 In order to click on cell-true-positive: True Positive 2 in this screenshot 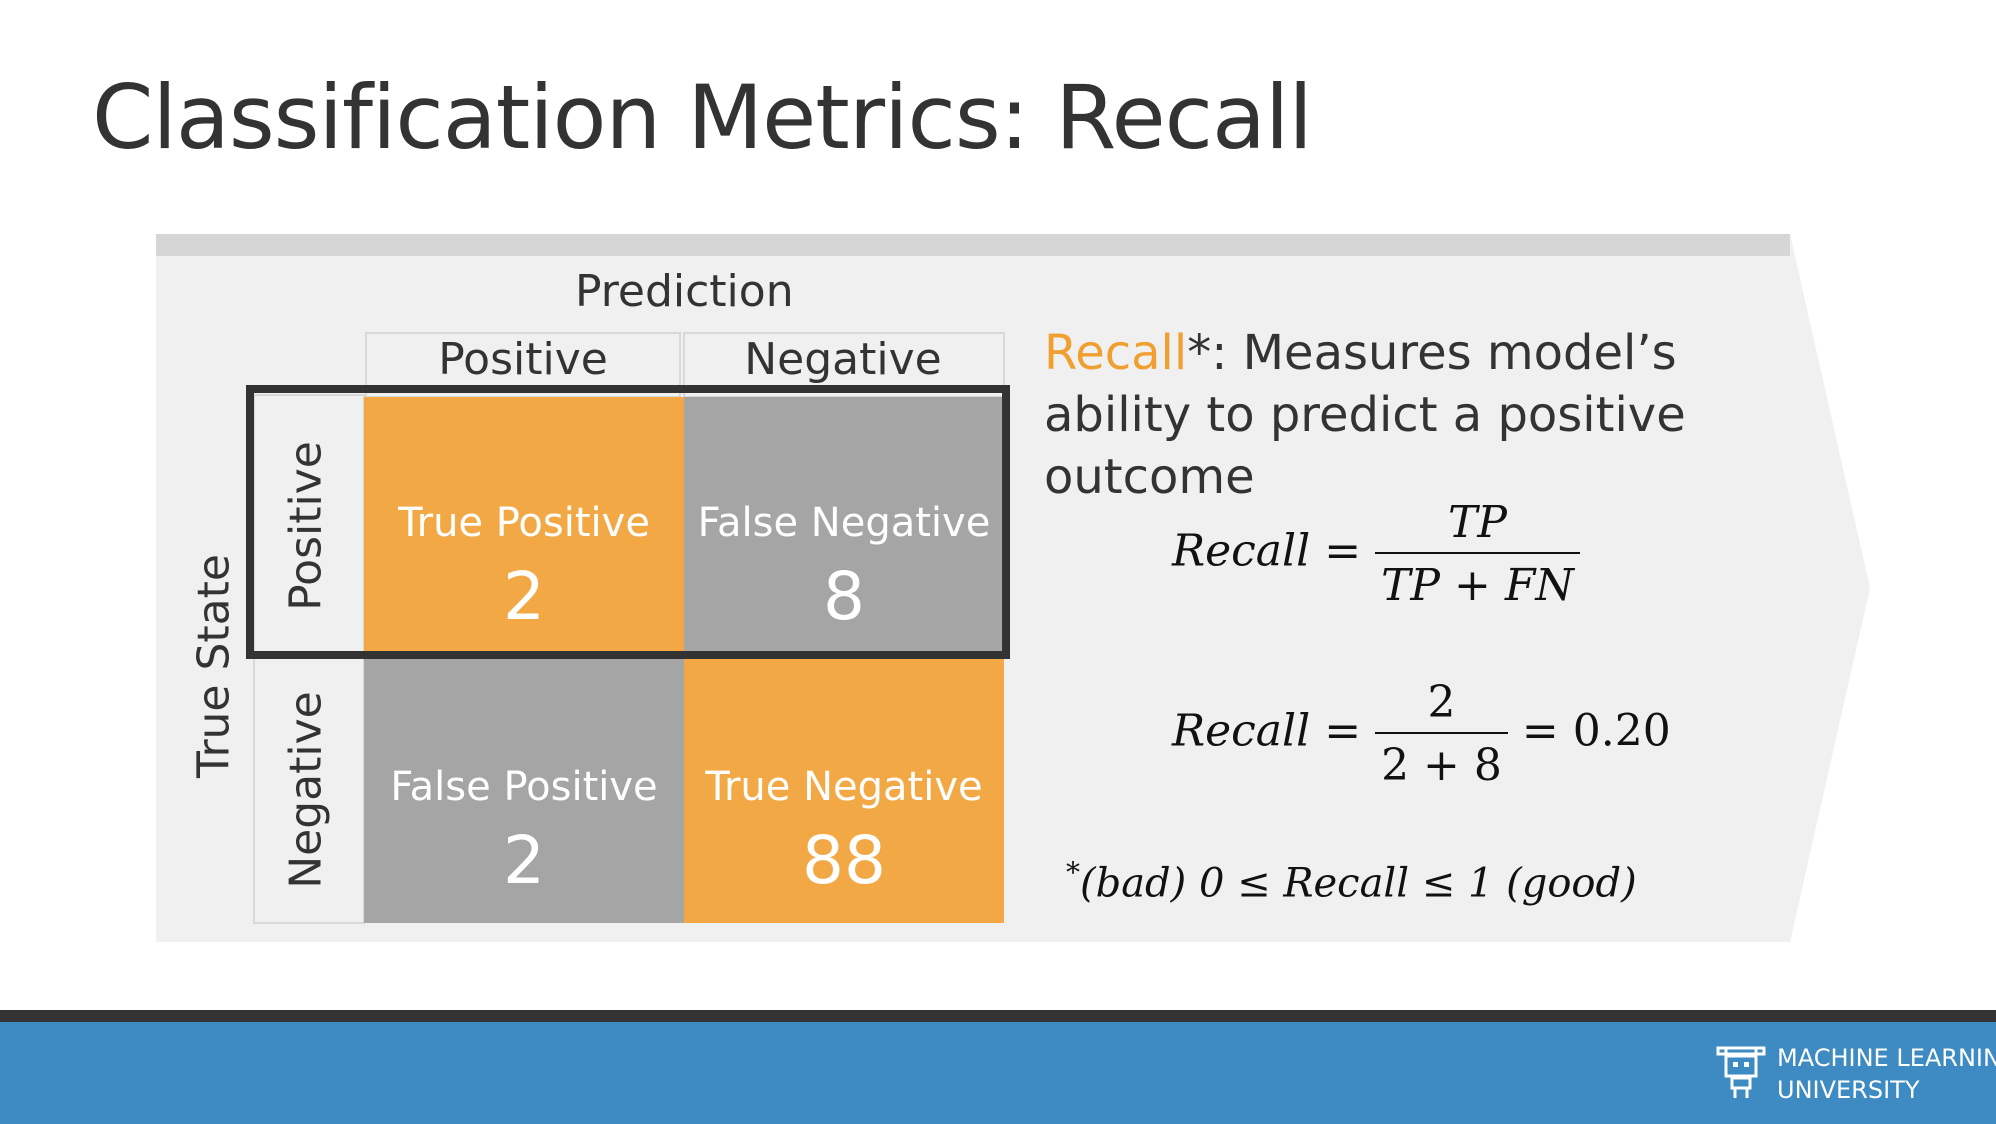, I will do `click(524, 567)`.